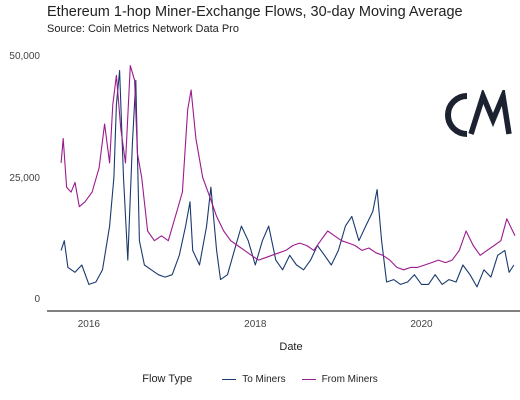 The width and height of the screenshot is (520, 400). What do you see at coordinates (143, 29) in the screenshot?
I see `chart-subtitle: Source: Coin Metrics Network Data Pro` at bounding box center [143, 29].